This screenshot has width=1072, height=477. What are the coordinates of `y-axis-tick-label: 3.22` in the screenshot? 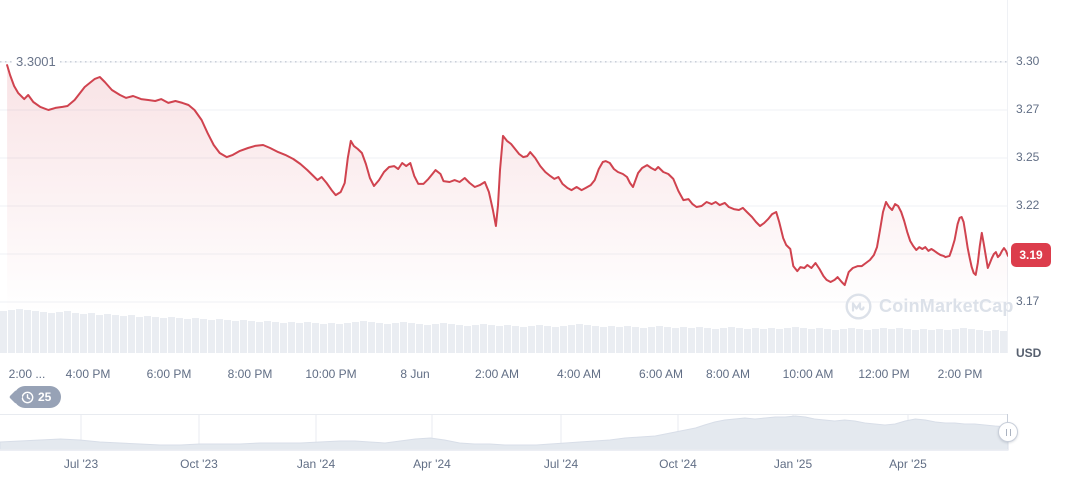 It's located at (1028, 205).